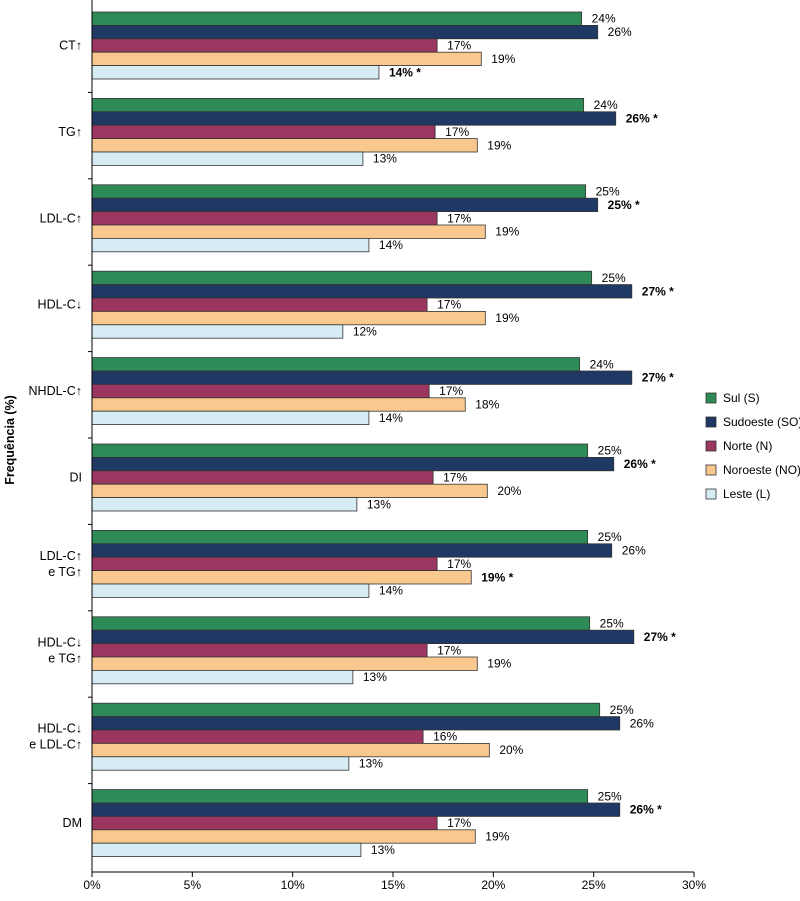  I want to click on category-label: DM, so click(72, 823).